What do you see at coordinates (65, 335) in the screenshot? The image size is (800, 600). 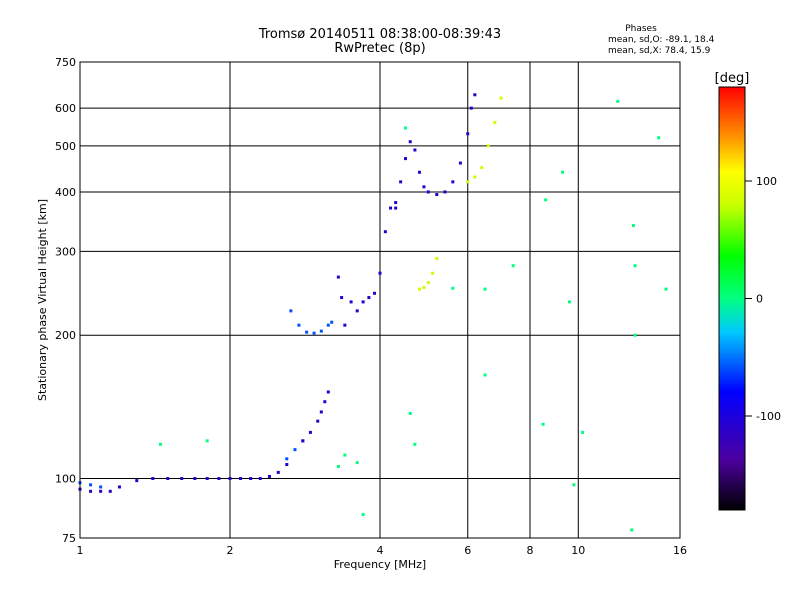 I see `y-tick-label: 200` at bounding box center [65, 335].